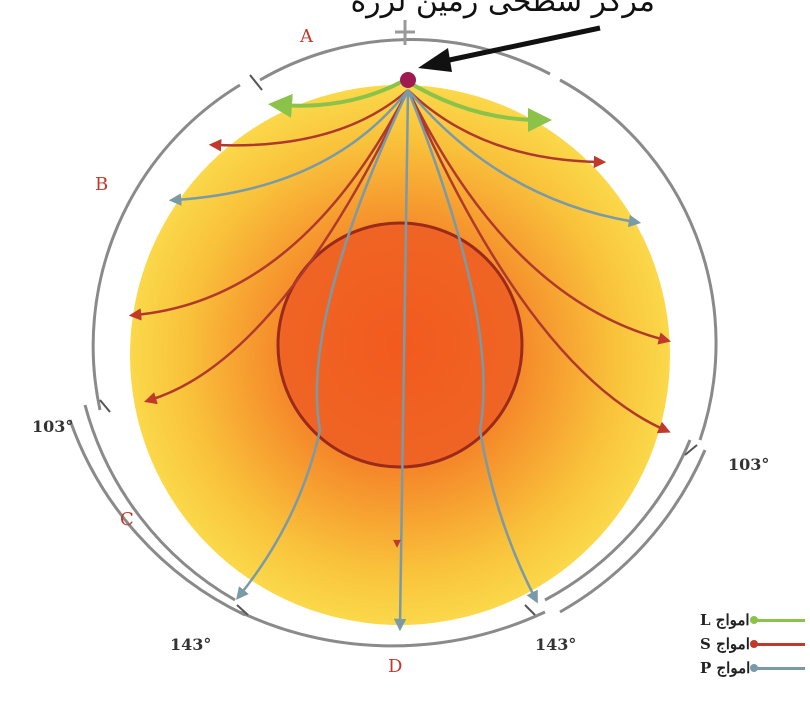  Describe the element at coordinates (725, 644) in the screenshot. I see `legend-label-s: امواج S` at that location.